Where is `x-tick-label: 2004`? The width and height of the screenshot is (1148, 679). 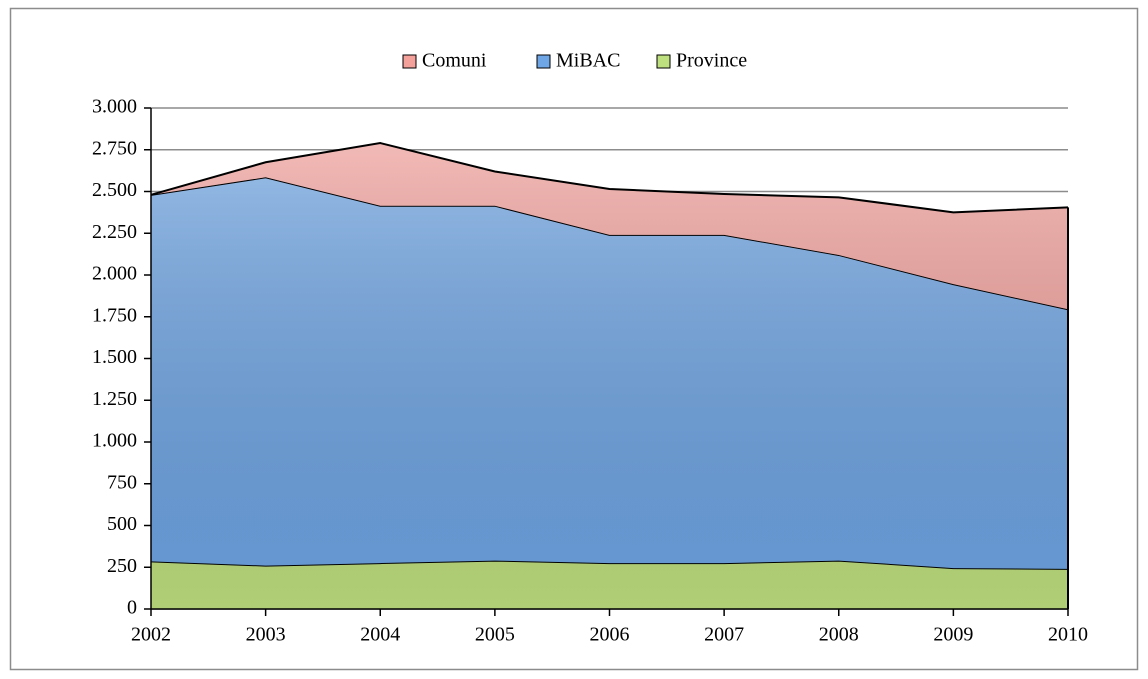 x-tick-label: 2004 is located at coordinates (380, 635).